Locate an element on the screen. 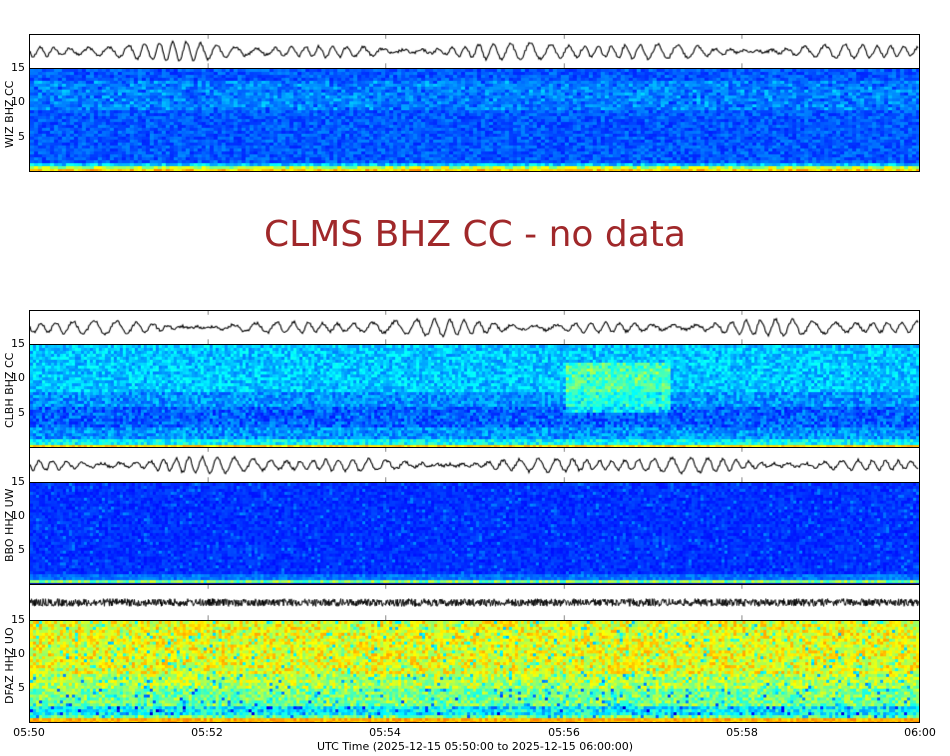  wiz-spectrogram is located at coordinates (474, 120).